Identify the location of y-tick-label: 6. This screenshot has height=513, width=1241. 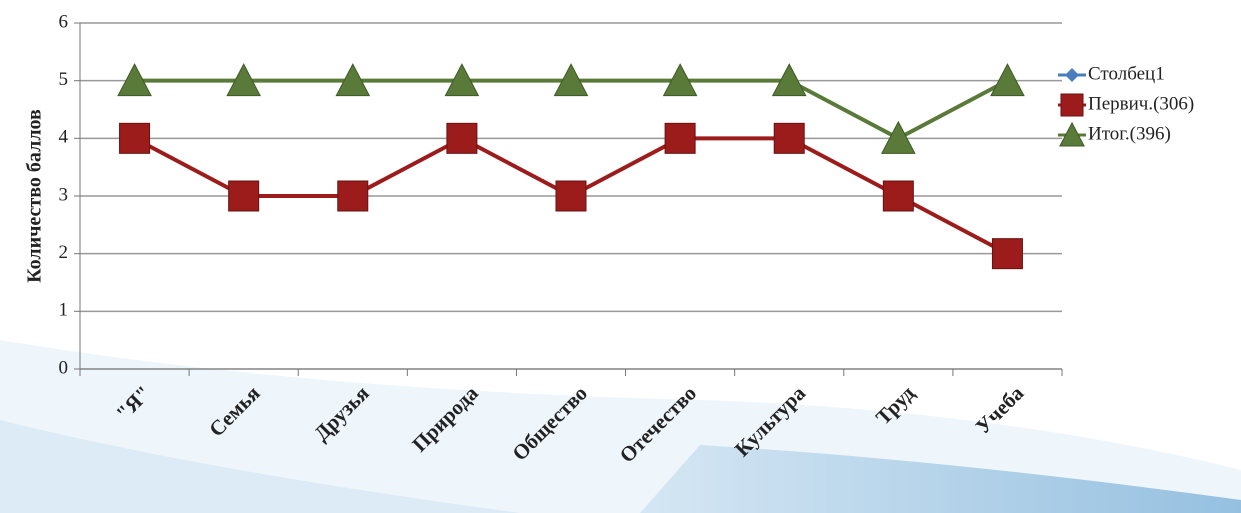
(64, 21).